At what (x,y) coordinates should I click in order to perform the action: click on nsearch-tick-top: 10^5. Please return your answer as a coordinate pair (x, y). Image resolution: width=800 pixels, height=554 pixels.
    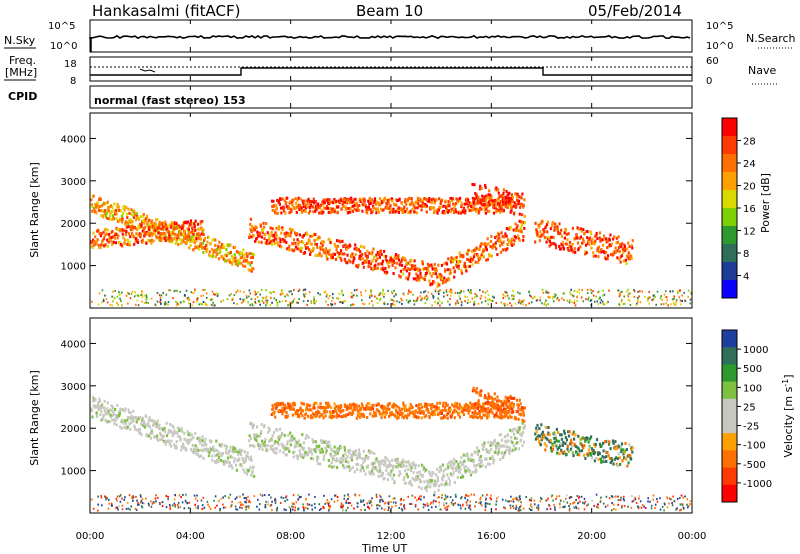
    Looking at the image, I should click on (719, 26).